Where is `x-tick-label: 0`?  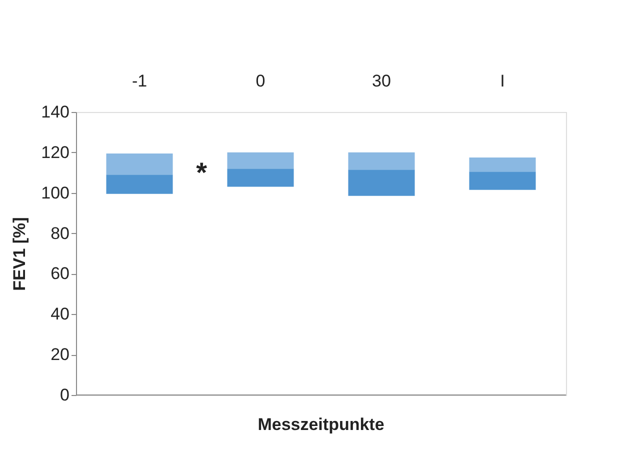 x-tick-label: 0 is located at coordinates (261, 81).